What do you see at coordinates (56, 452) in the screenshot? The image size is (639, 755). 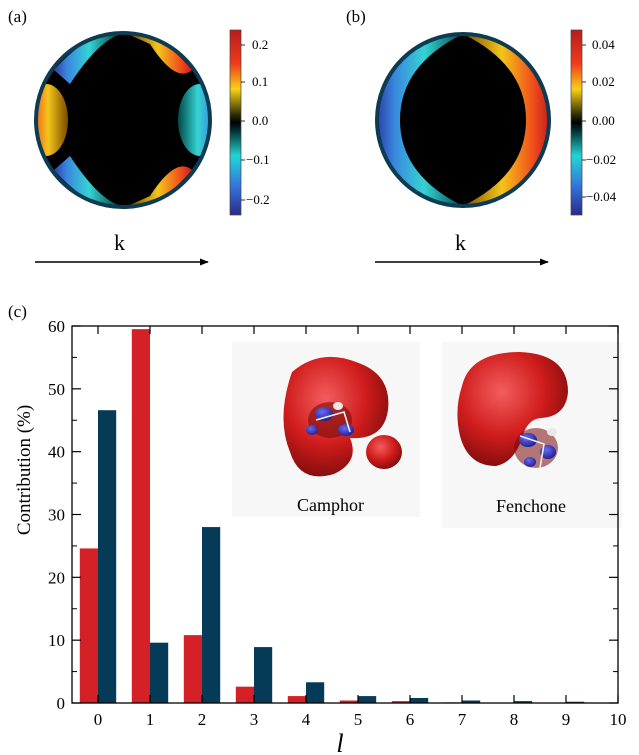 I see `y-tick-label: 40` at bounding box center [56, 452].